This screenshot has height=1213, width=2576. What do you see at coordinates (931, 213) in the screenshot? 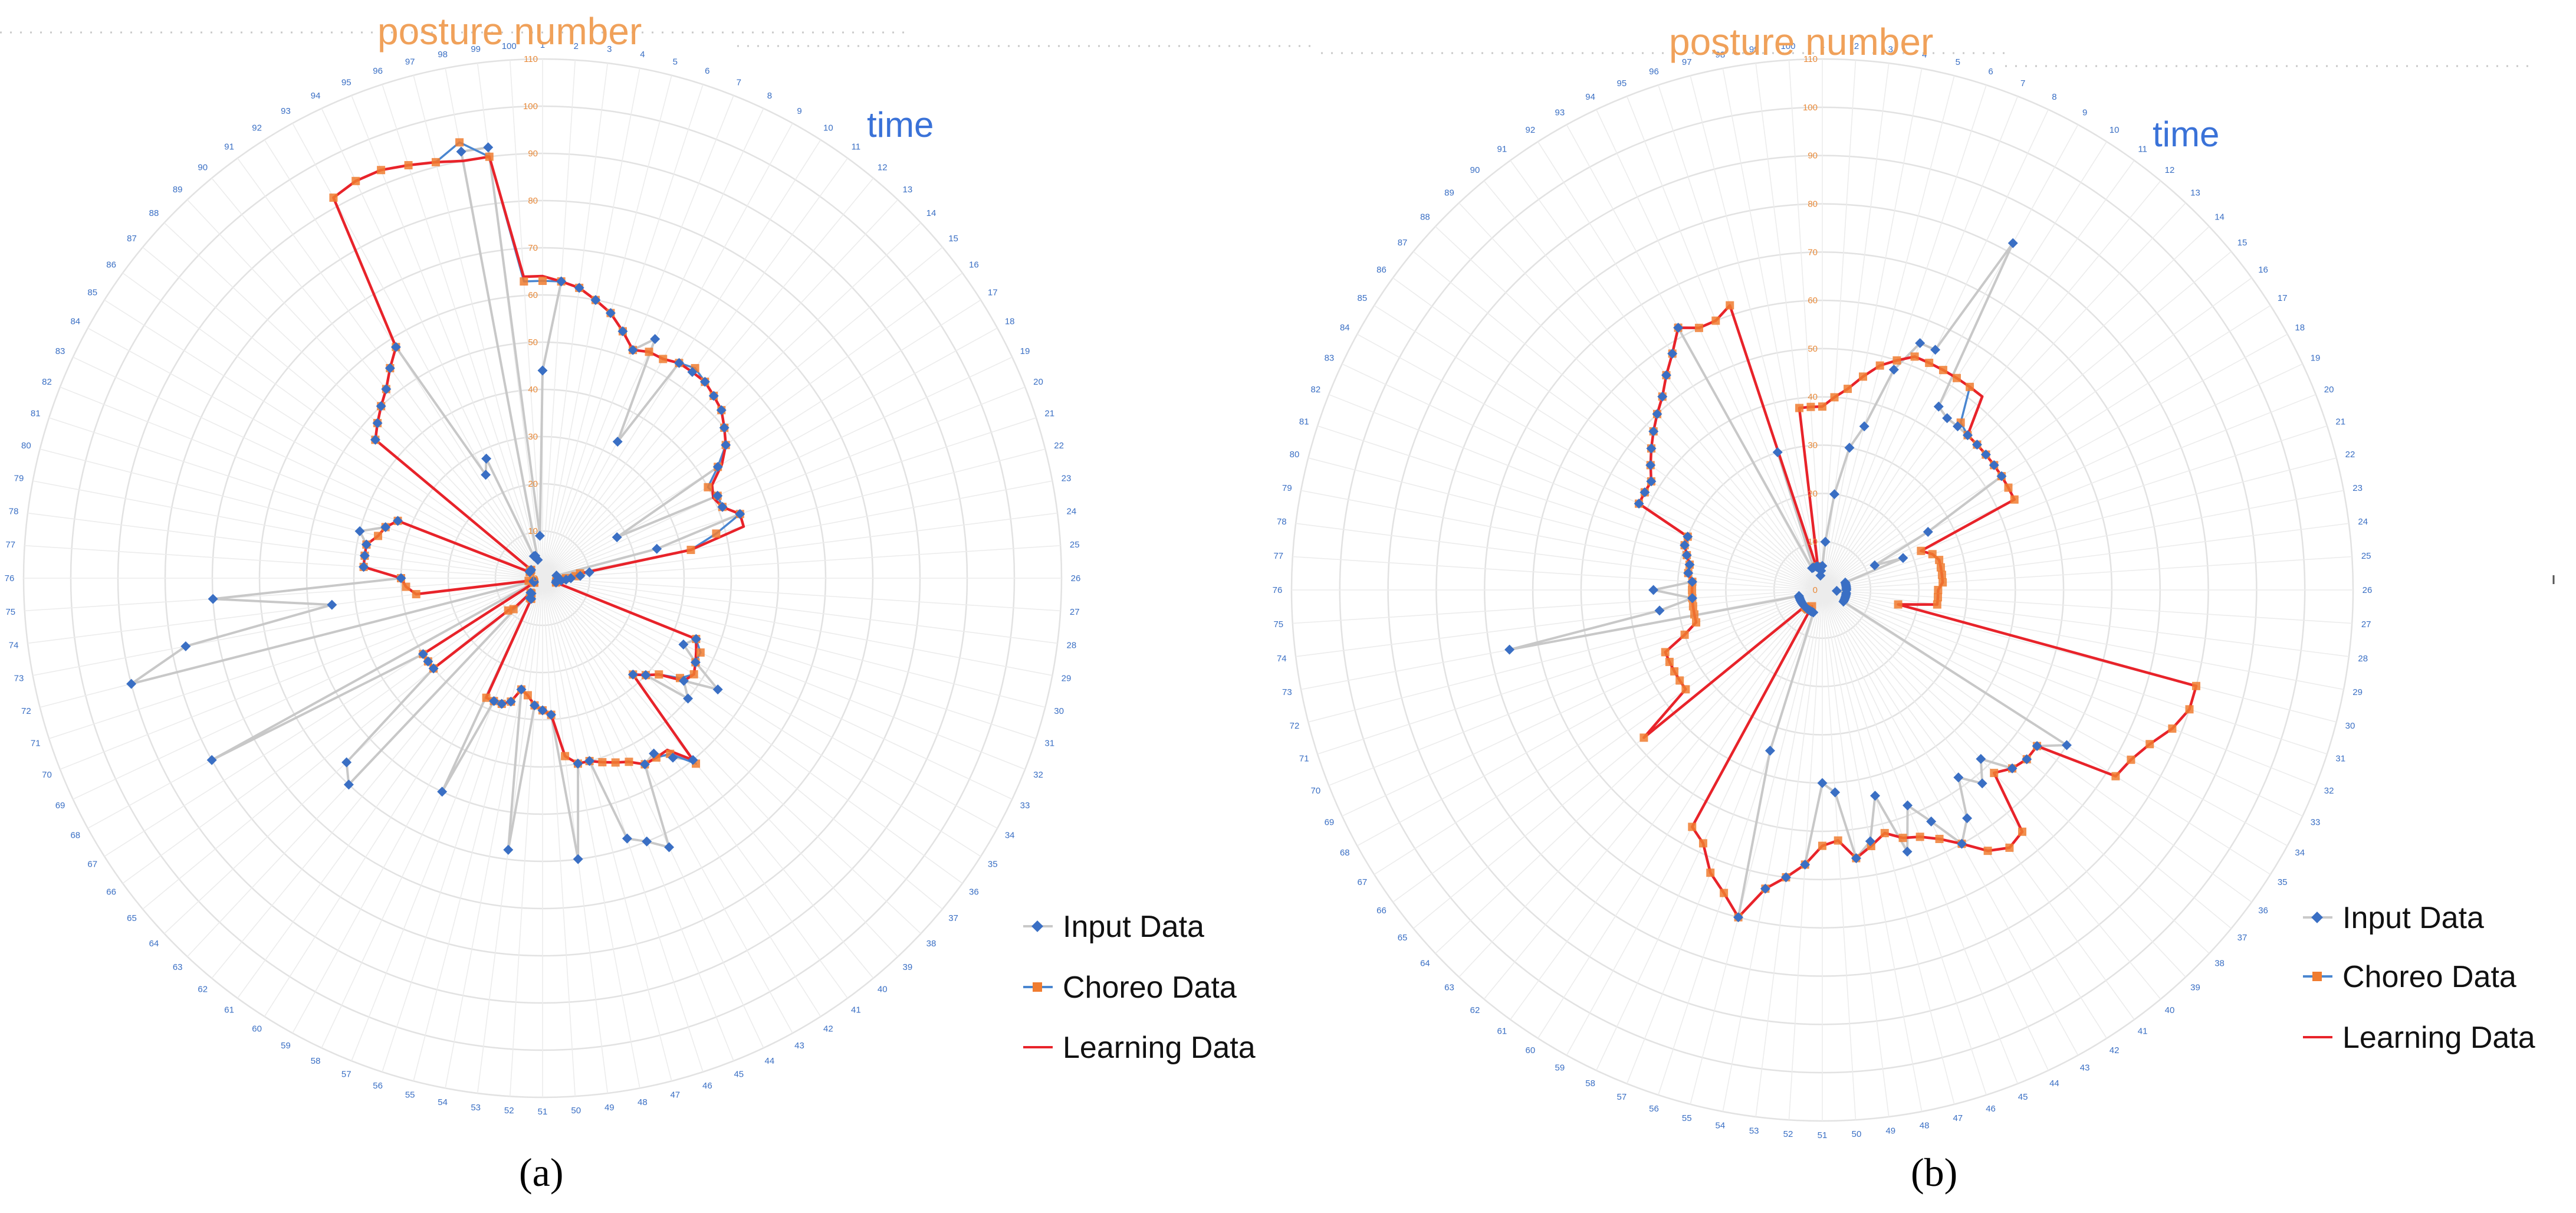
I see `angular-tick-label: 14` at bounding box center [931, 213].